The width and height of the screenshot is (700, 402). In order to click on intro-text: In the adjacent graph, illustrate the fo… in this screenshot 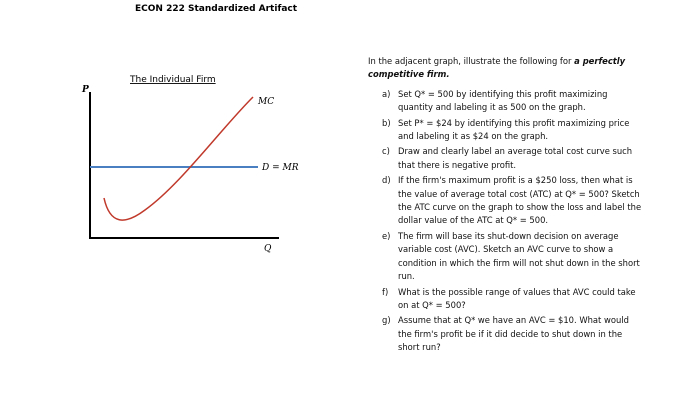, I will do `click(470, 61)`.